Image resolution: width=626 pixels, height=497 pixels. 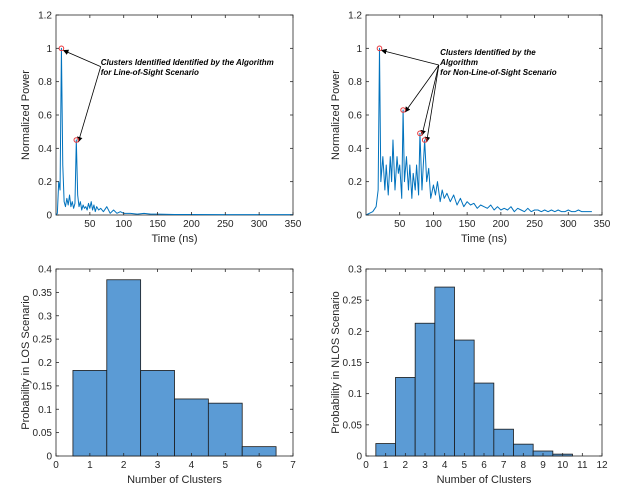 What do you see at coordinates (488, 52) in the screenshot?
I see `annotation-text: Clusters Identified by the` at bounding box center [488, 52].